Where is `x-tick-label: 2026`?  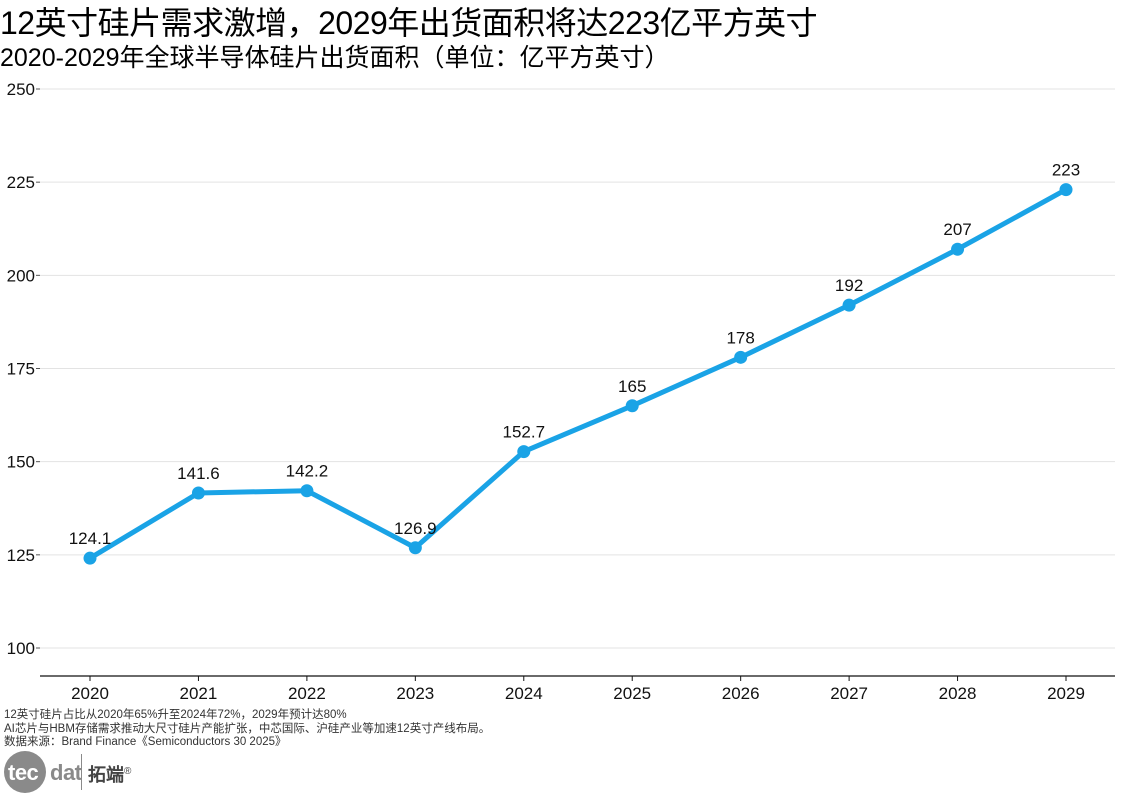
x-tick-label: 2026 is located at coordinates (741, 693).